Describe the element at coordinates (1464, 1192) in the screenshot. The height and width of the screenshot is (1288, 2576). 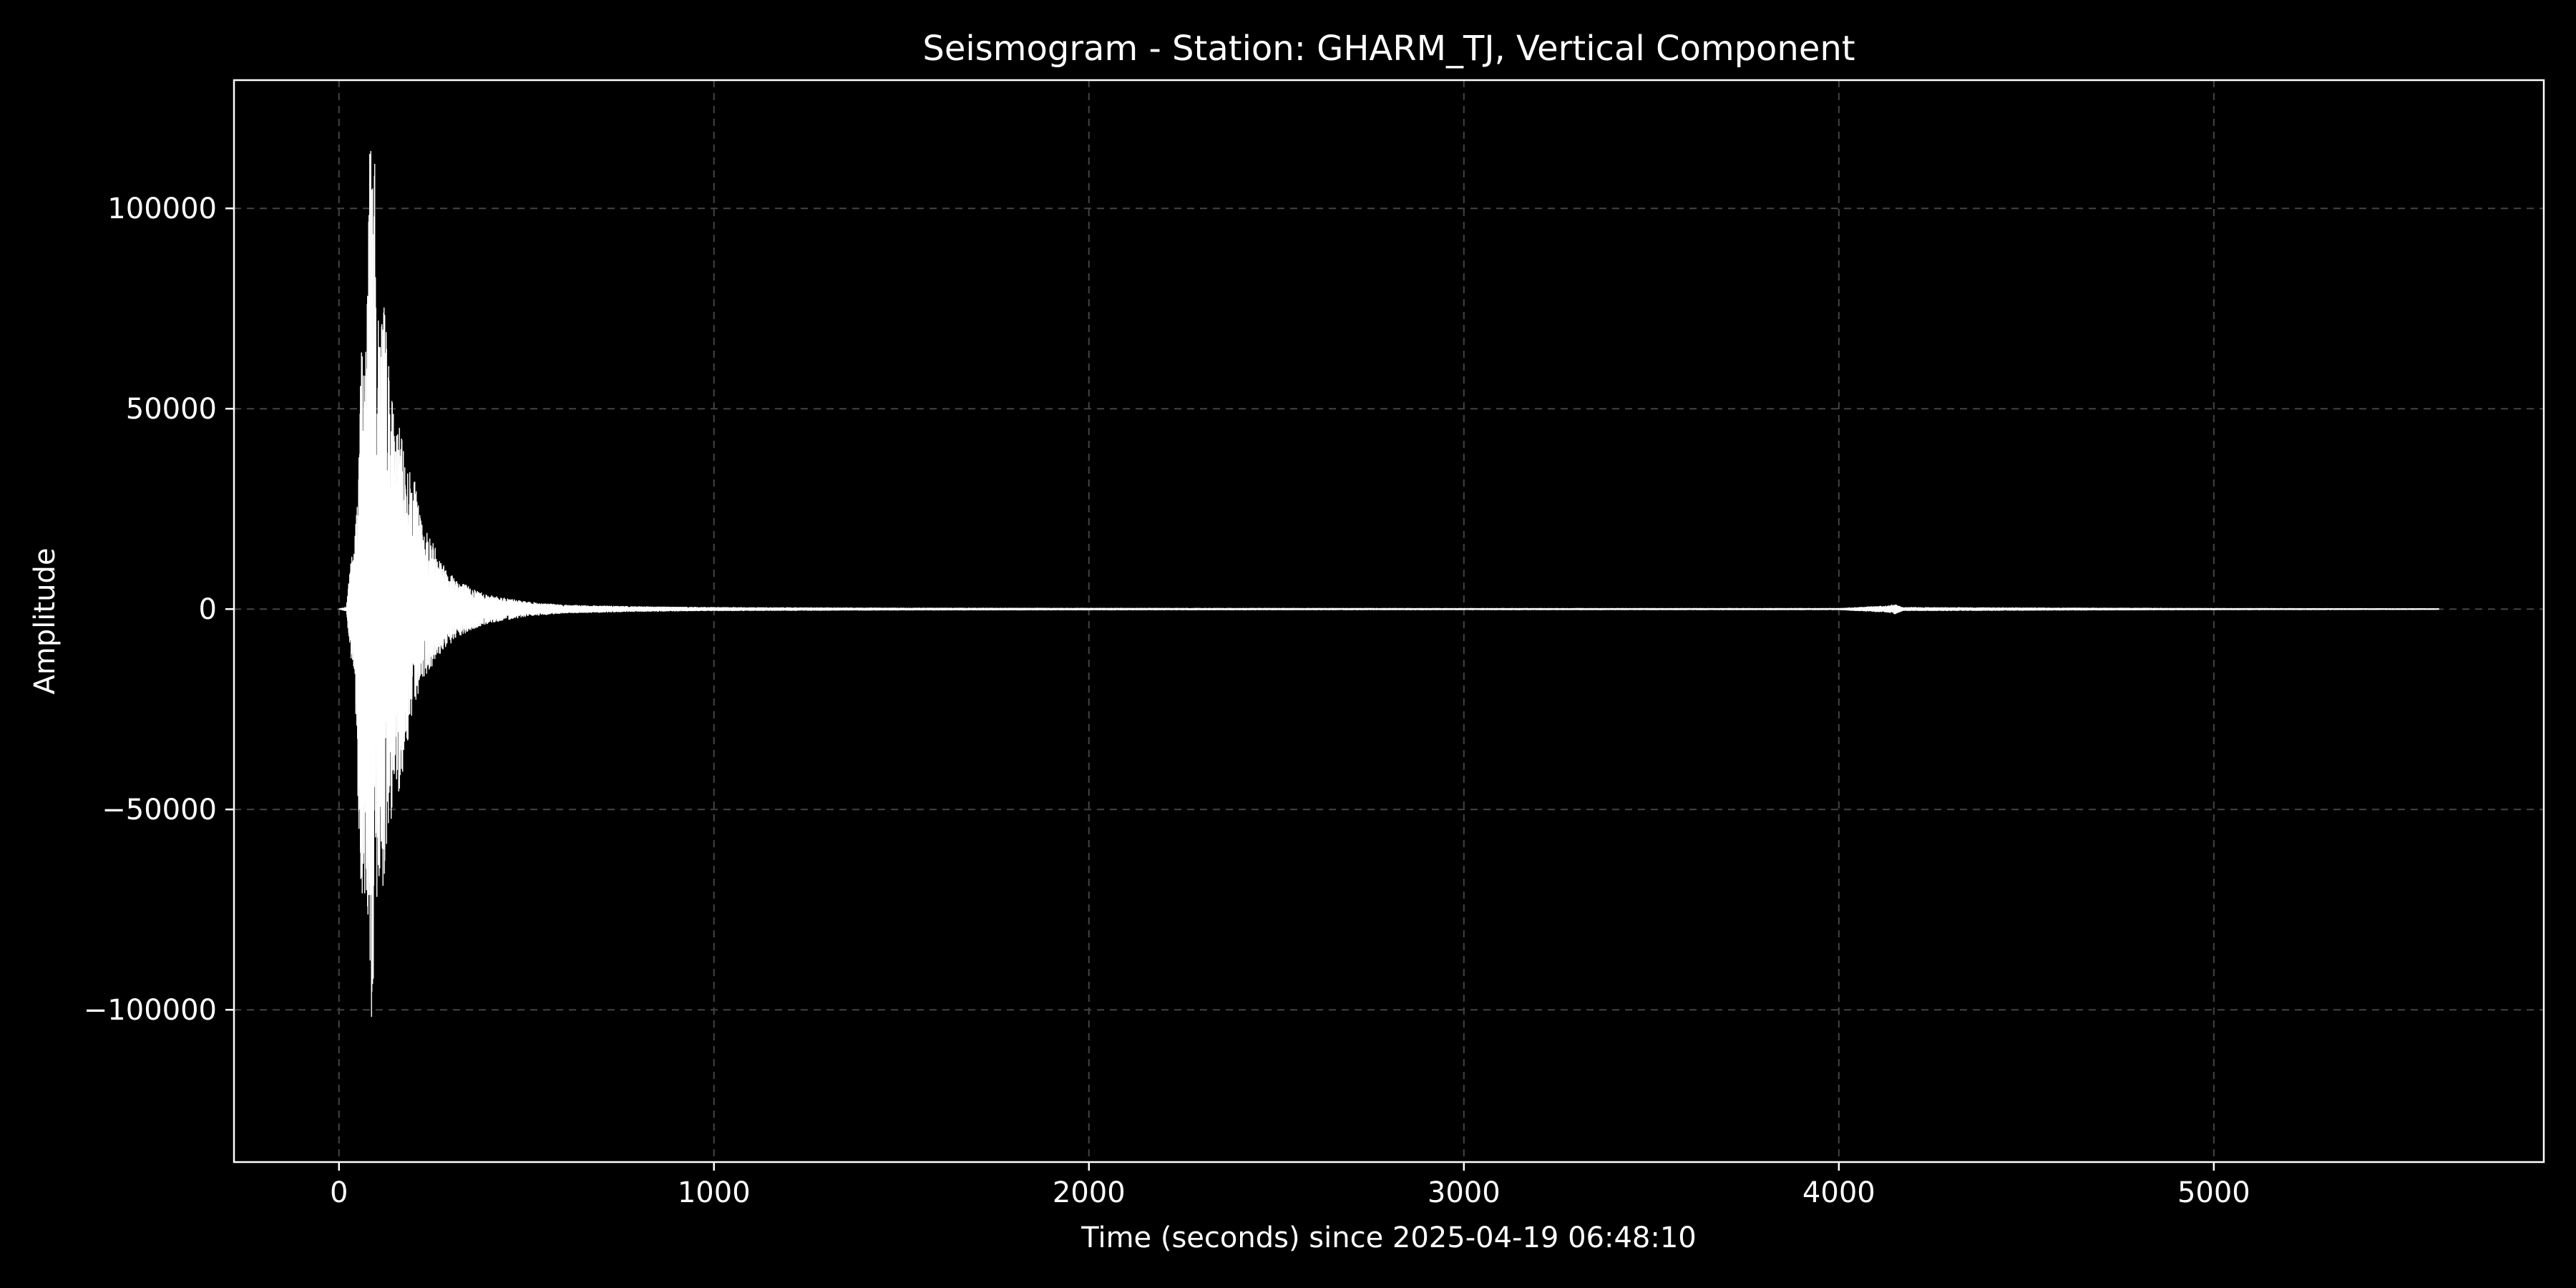
I see `x-tick-label: 3000` at that location.